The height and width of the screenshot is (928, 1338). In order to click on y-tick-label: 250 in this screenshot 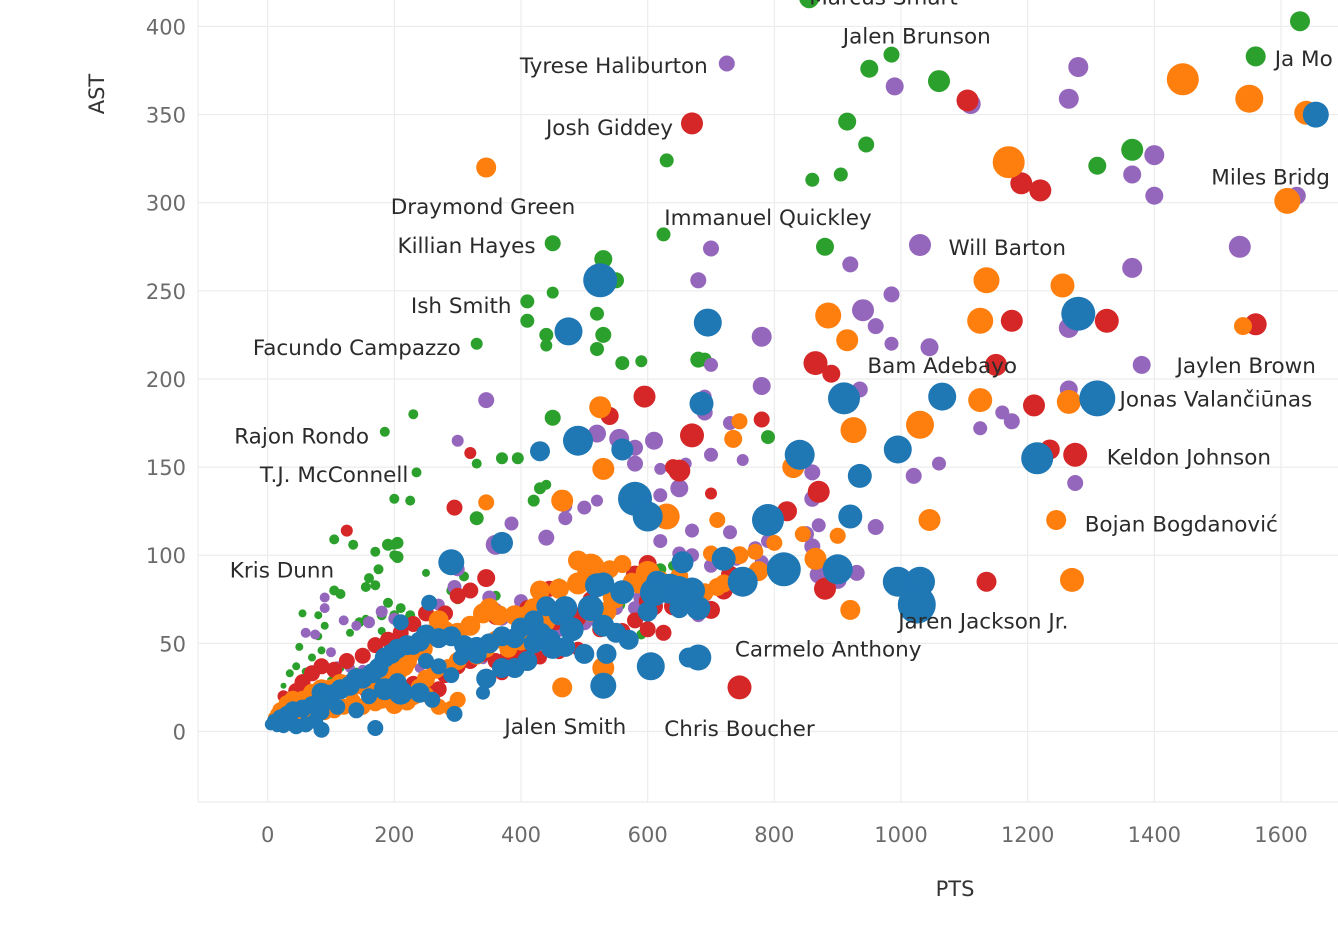, I will do `click(166, 292)`.